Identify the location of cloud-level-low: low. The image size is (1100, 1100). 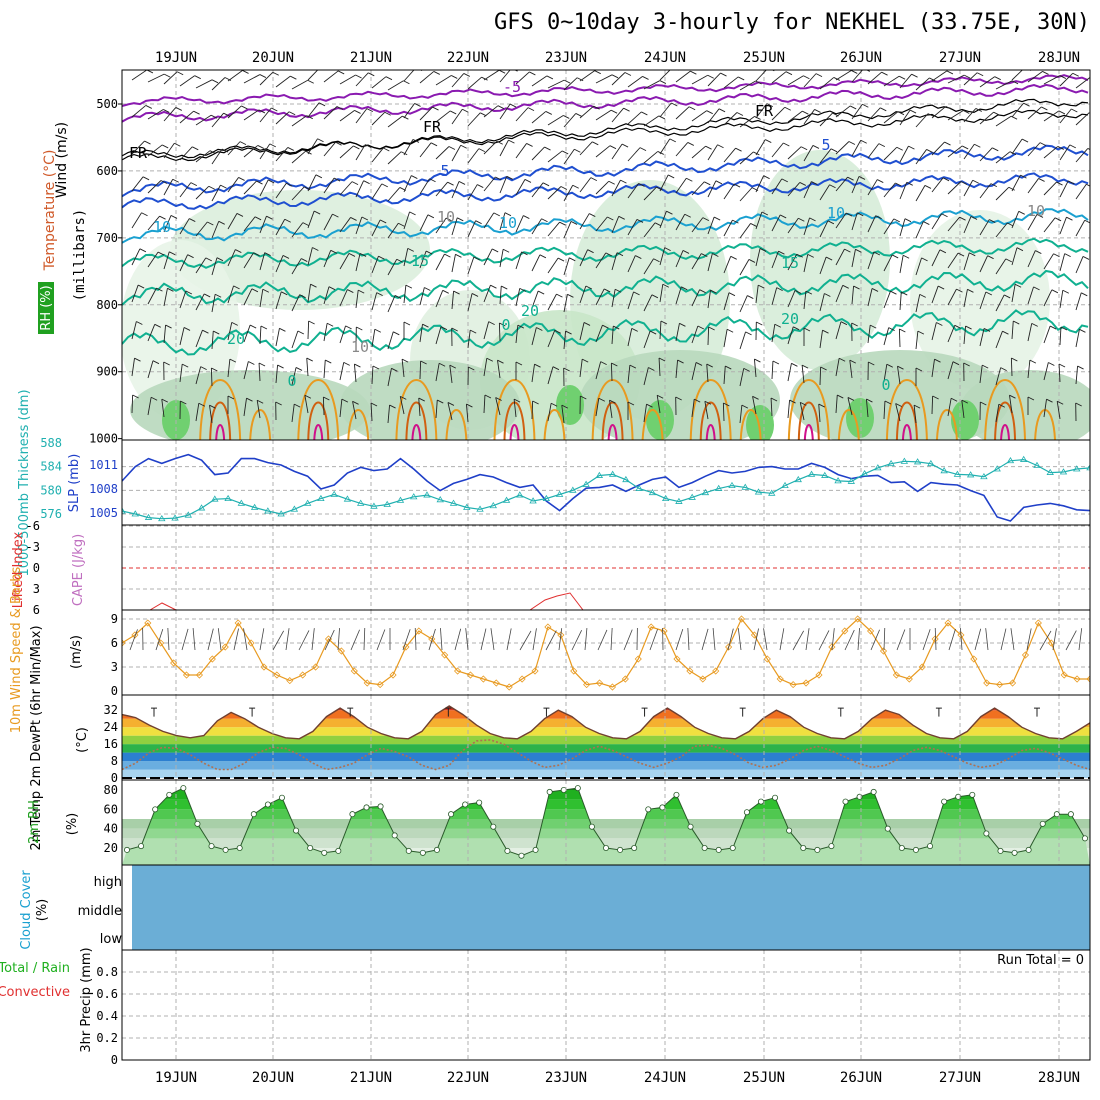
(111, 939).